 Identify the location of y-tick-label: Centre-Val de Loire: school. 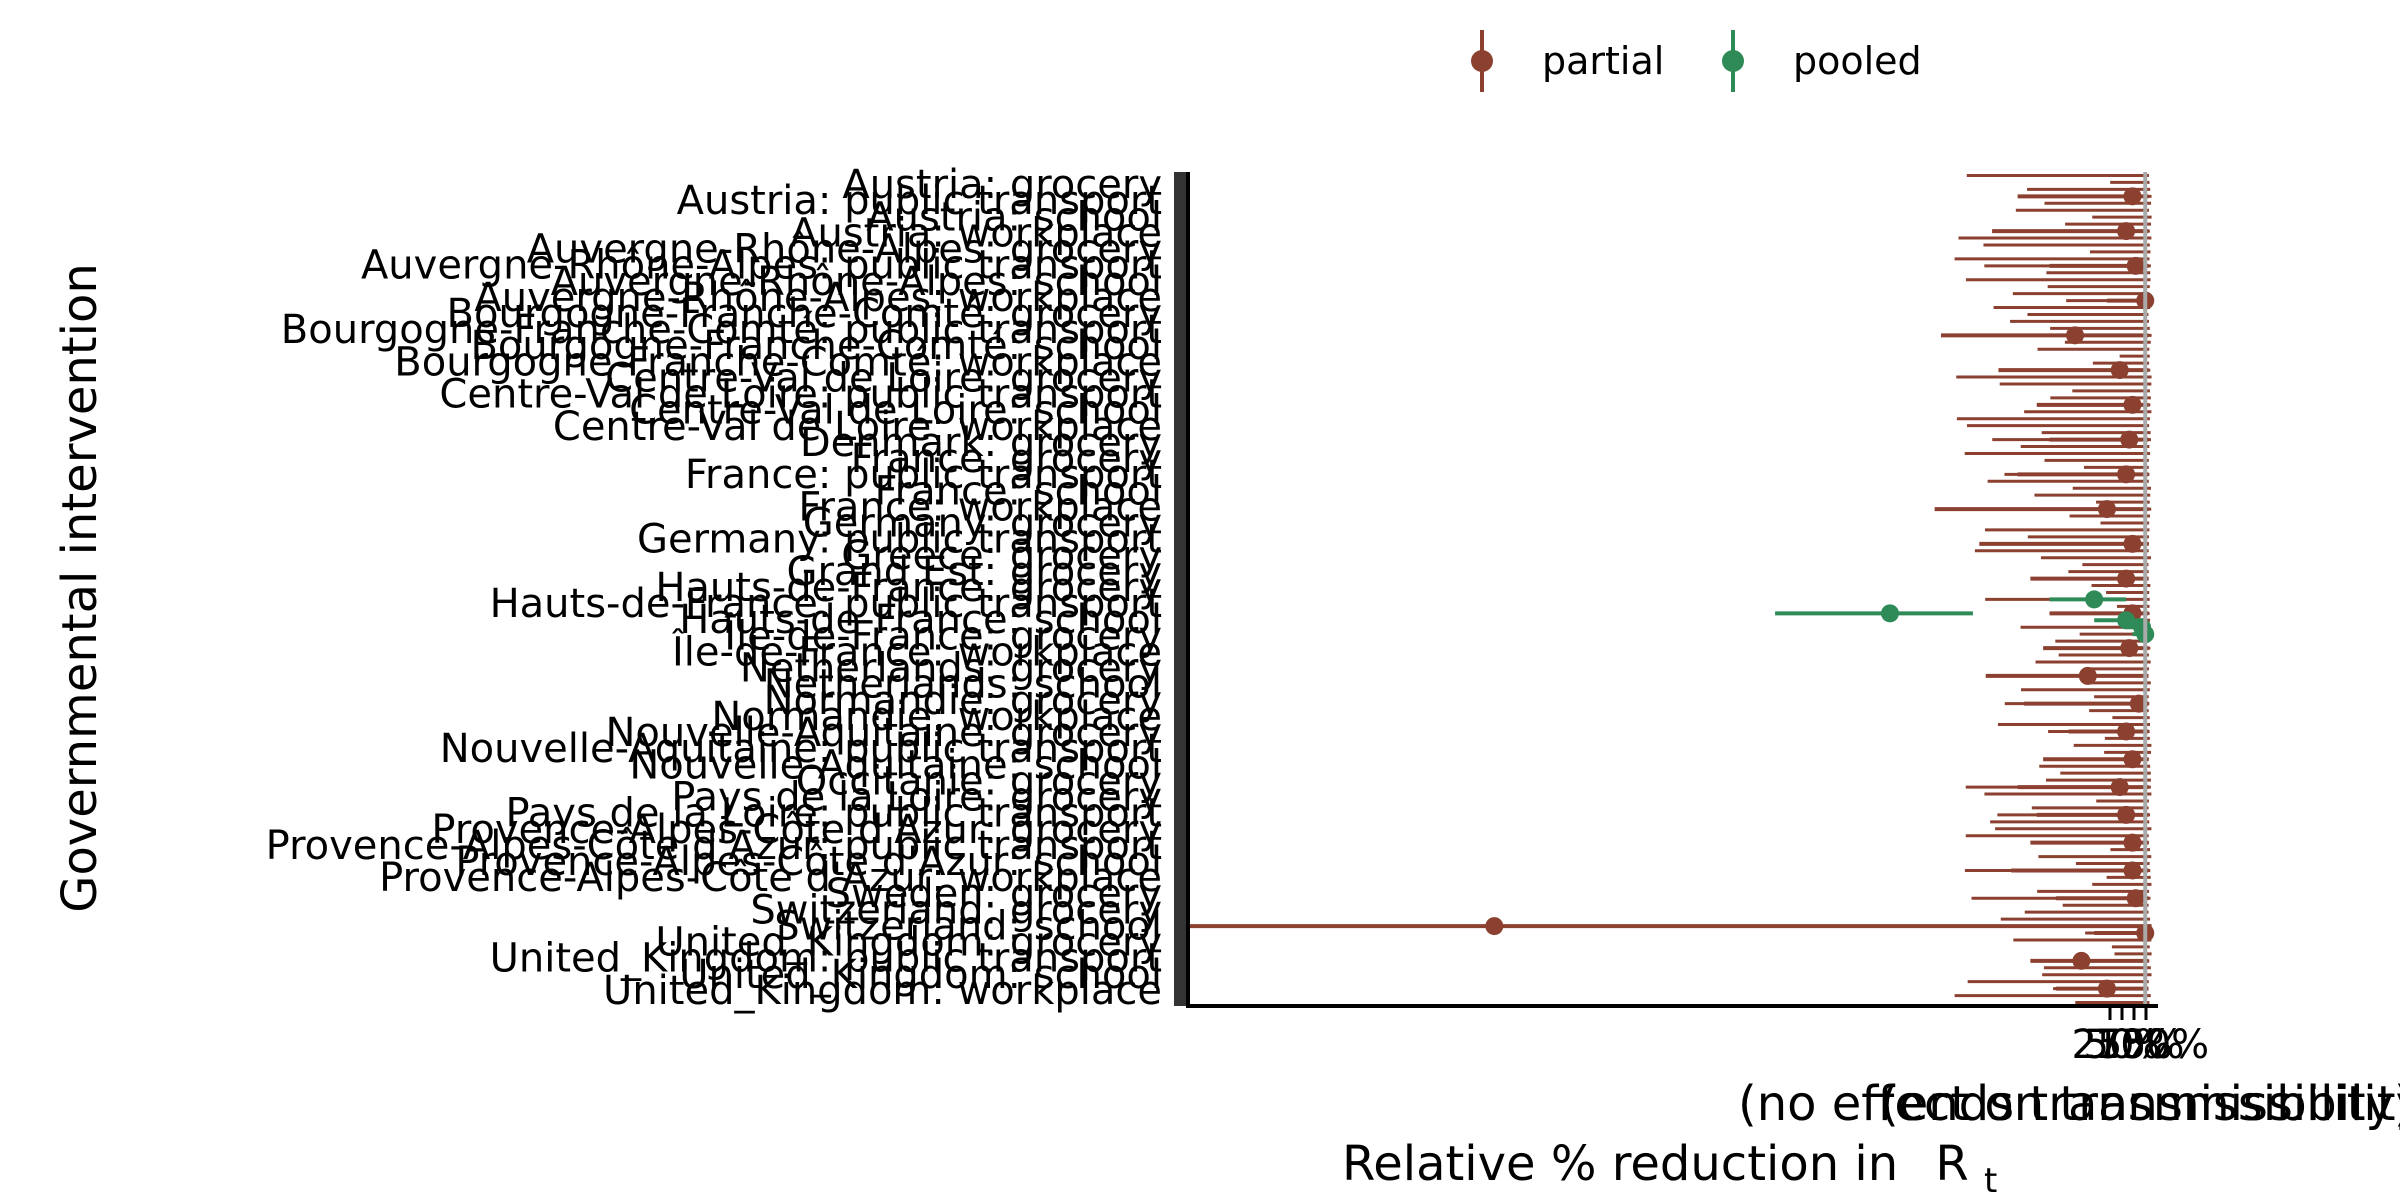
(895, 411).